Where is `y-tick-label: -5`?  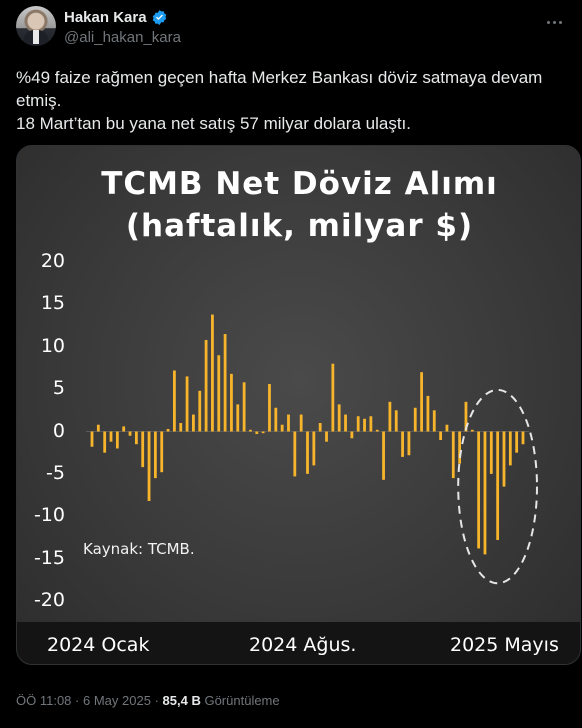 y-tick-label: -5 is located at coordinates (55, 472).